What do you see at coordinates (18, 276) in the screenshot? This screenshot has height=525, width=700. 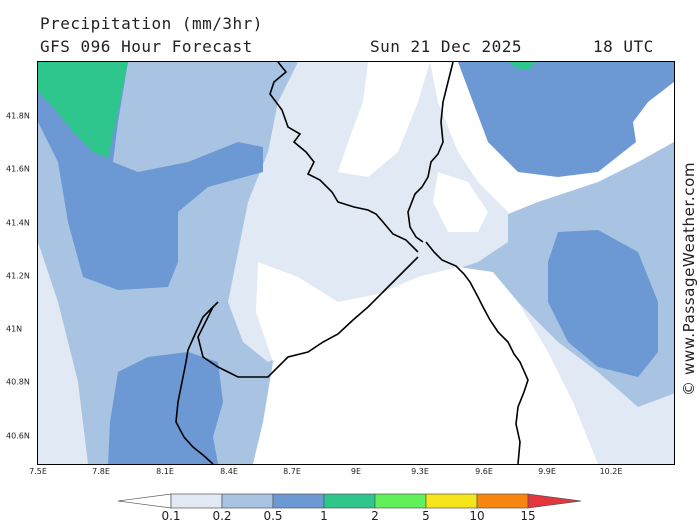 I see `y-tick-label: 41.2N` at bounding box center [18, 276].